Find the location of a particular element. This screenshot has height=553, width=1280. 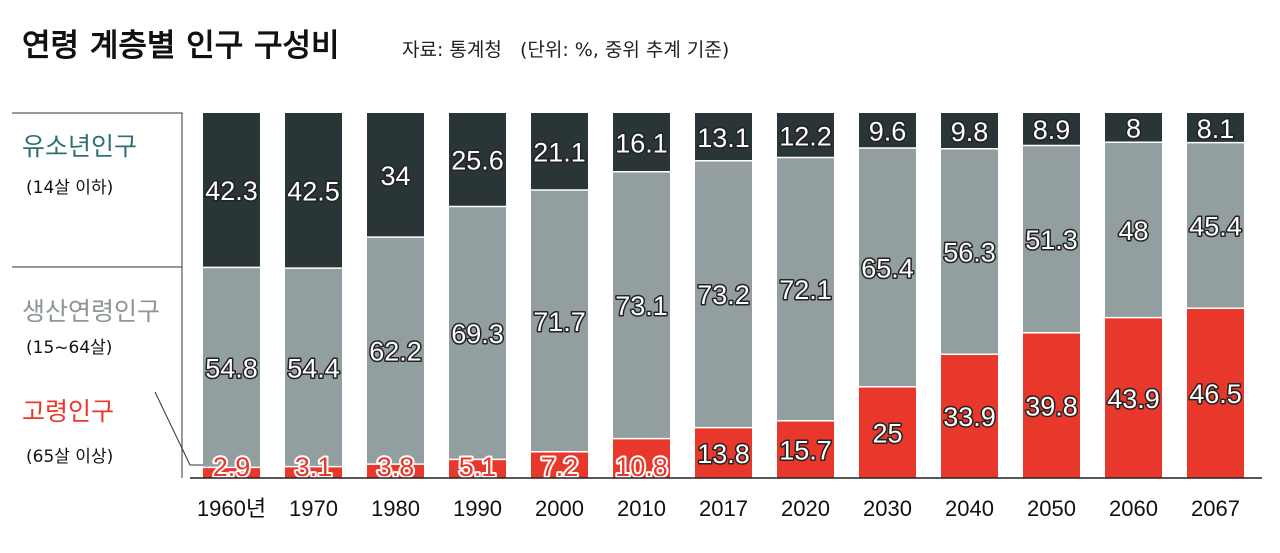

data-label-working: 73.2 is located at coordinates (723, 295).